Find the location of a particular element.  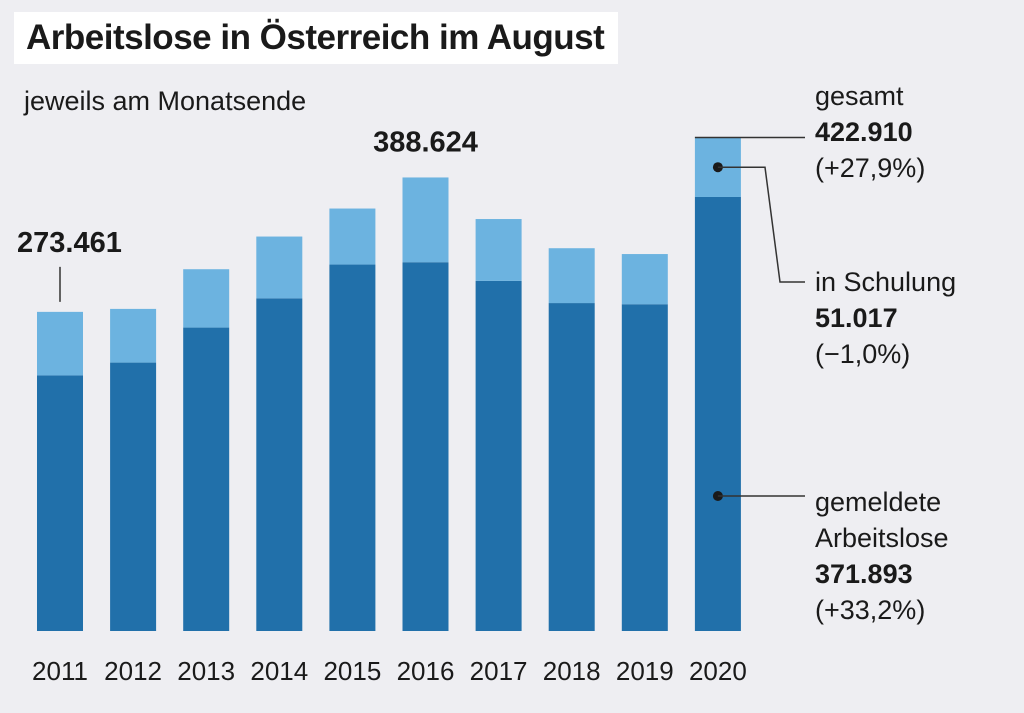

bar-2018-gemeldet is located at coordinates (571, 467).